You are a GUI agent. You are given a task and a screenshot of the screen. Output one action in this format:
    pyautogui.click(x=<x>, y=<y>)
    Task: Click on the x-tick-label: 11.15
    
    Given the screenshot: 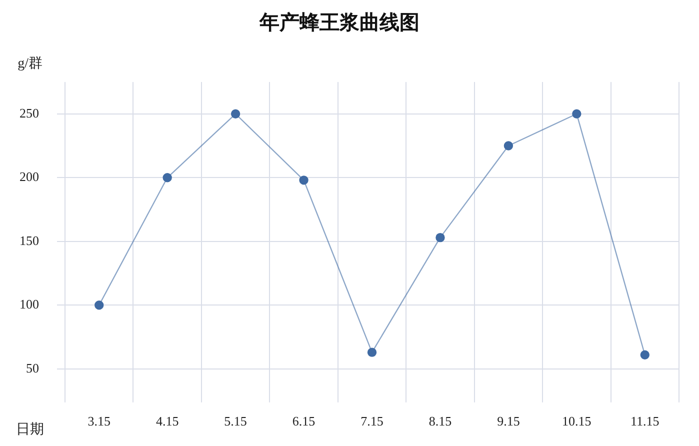 What is the action you would take?
    pyautogui.click(x=645, y=421)
    